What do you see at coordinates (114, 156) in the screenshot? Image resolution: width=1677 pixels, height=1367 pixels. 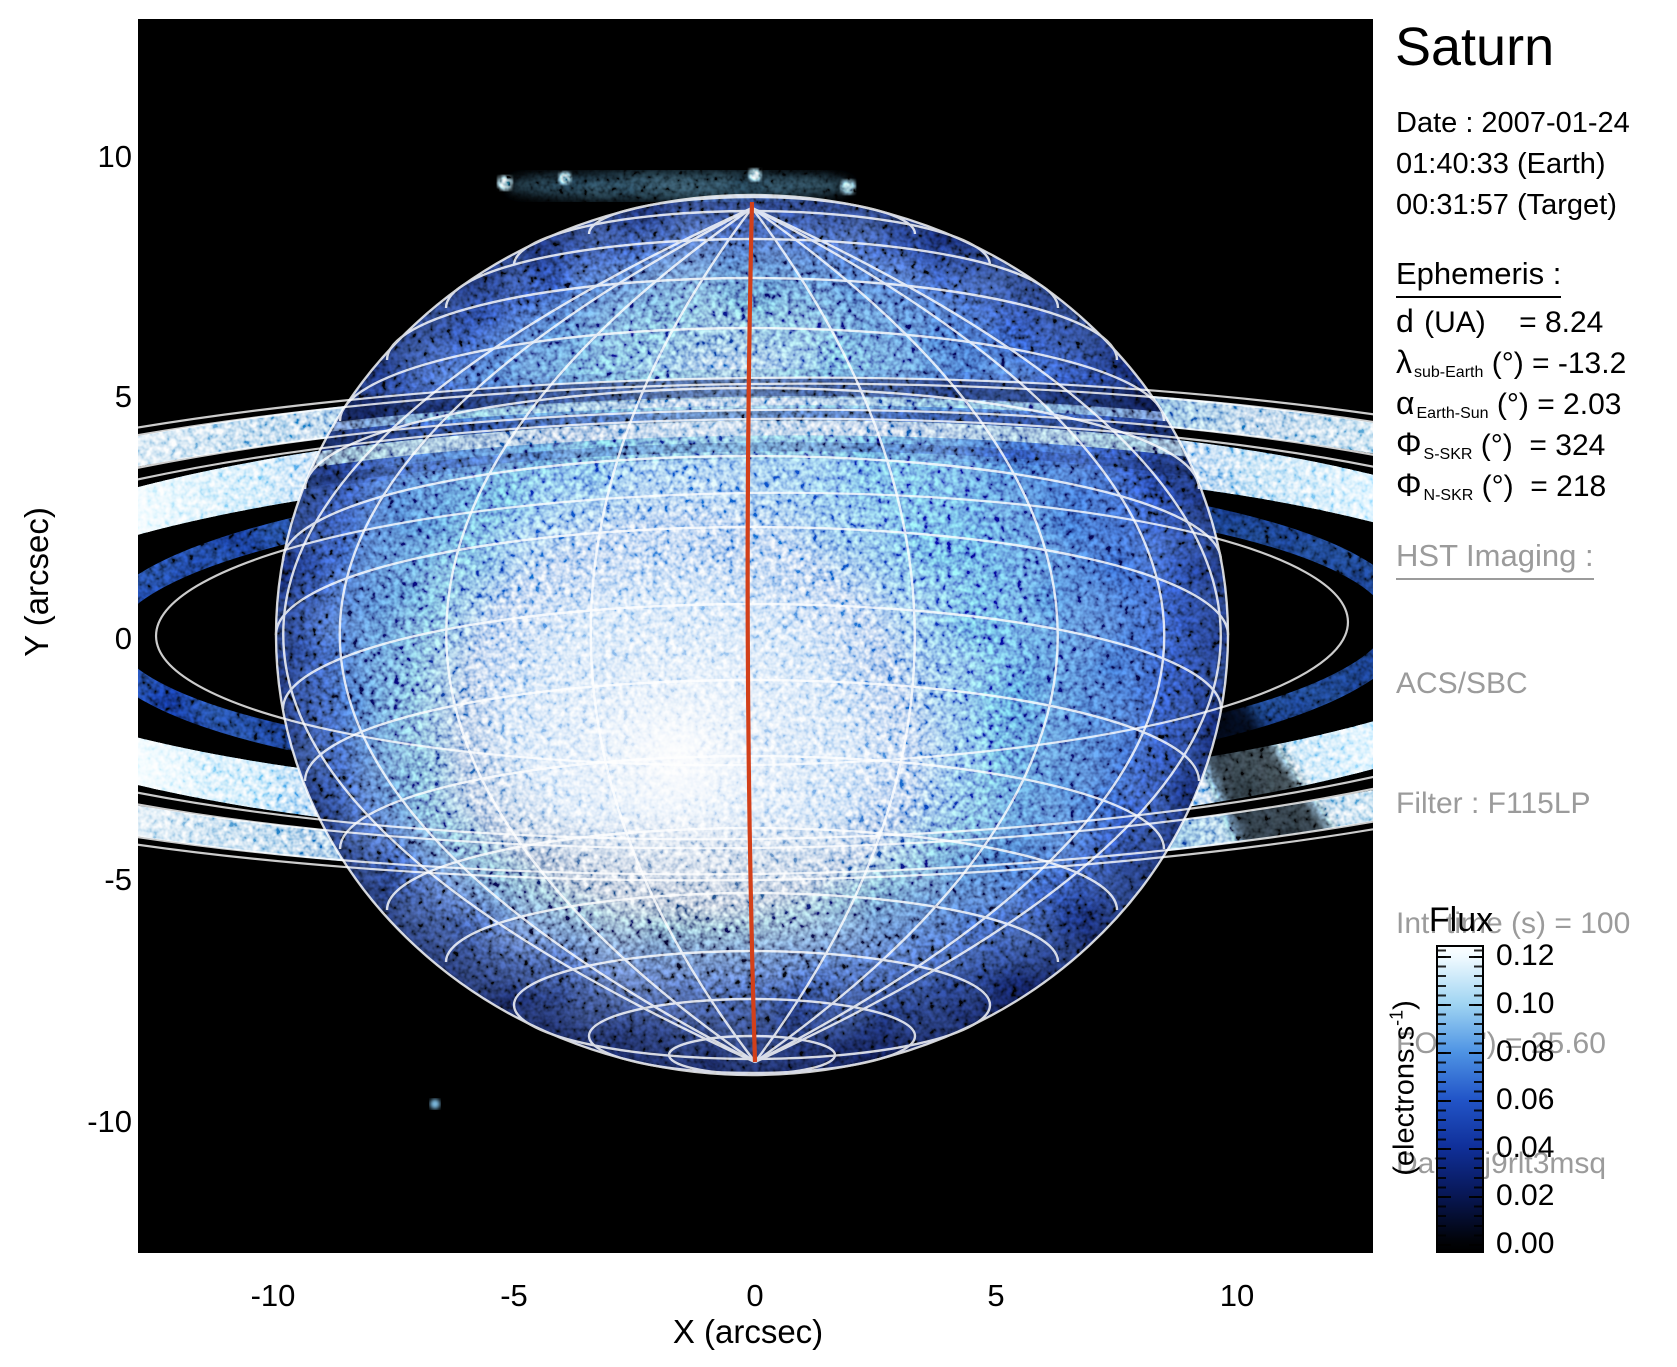 I see `y-tick-label: 10` at bounding box center [114, 156].